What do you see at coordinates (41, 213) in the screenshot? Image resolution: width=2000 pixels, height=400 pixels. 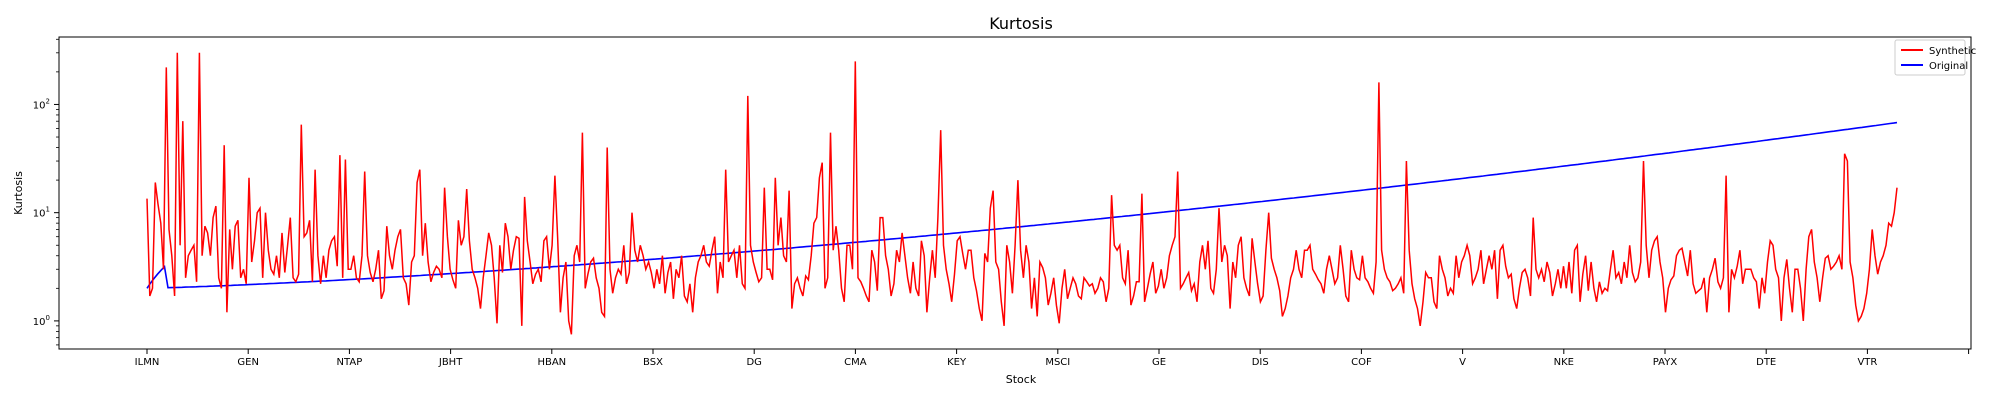 I see `y-tick-label: 10¹` at bounding box center [41, 213].